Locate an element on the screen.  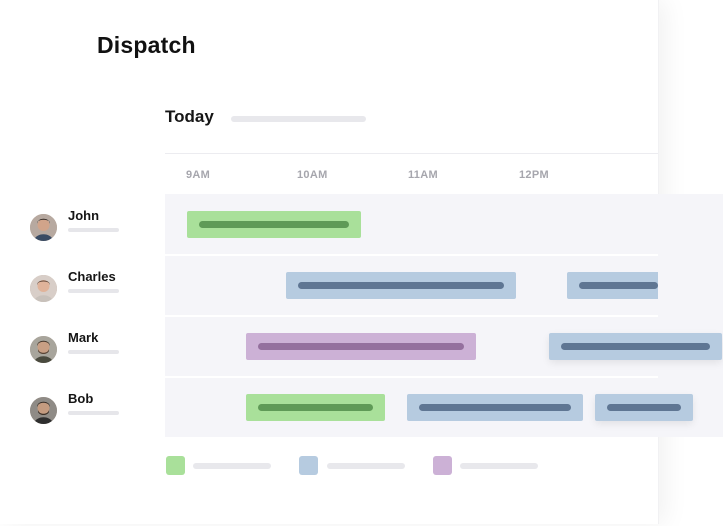
today-date-placeholder is located at coordinates (298, 119).